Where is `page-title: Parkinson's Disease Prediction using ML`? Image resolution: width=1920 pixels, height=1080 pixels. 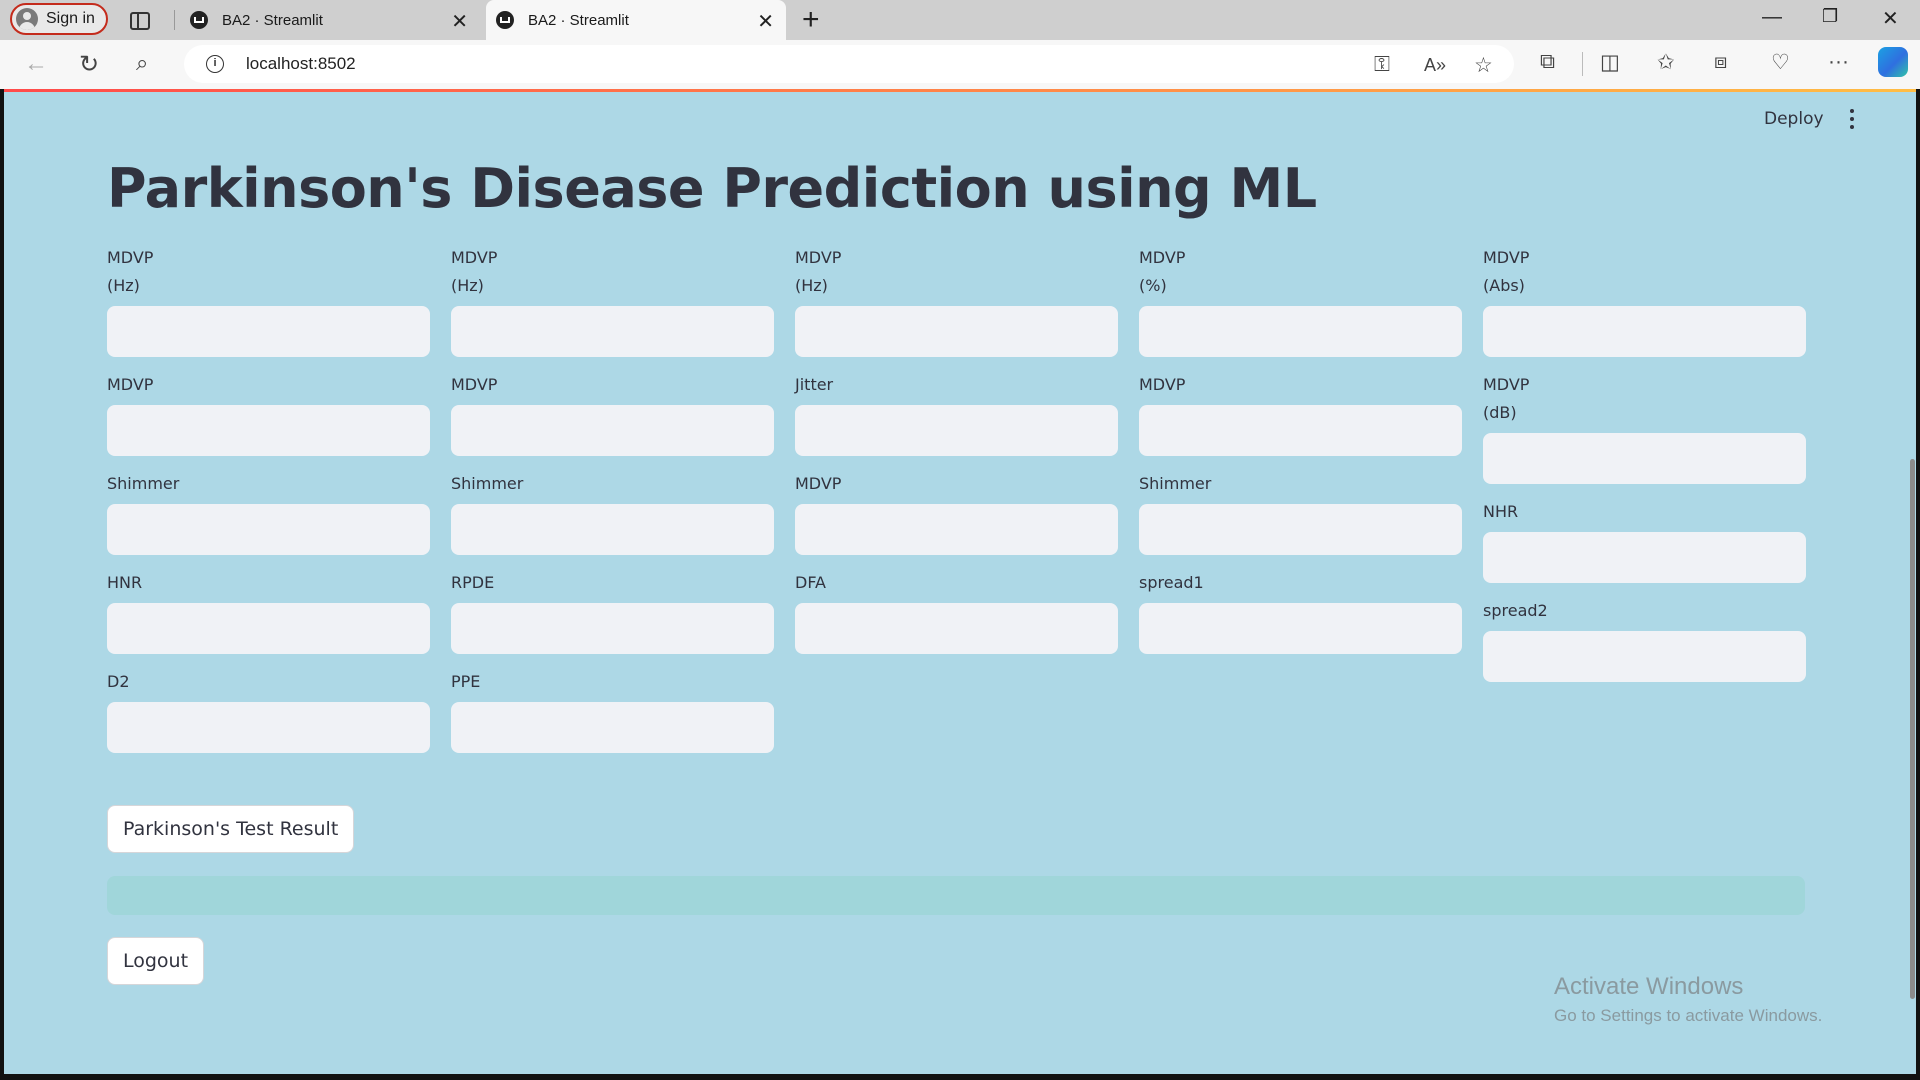 page-title: Parkinson's Disease Prediction using ML is located at coordinates (712, 188).